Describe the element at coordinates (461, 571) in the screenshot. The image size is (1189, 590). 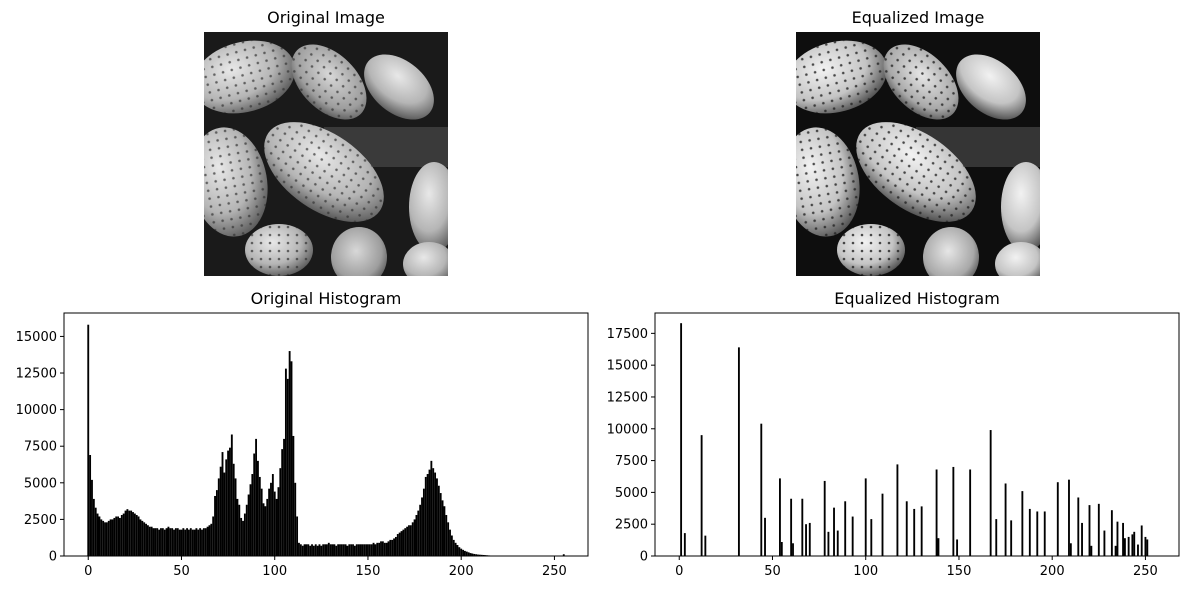
I see `x-tick-label: 200` at that location.